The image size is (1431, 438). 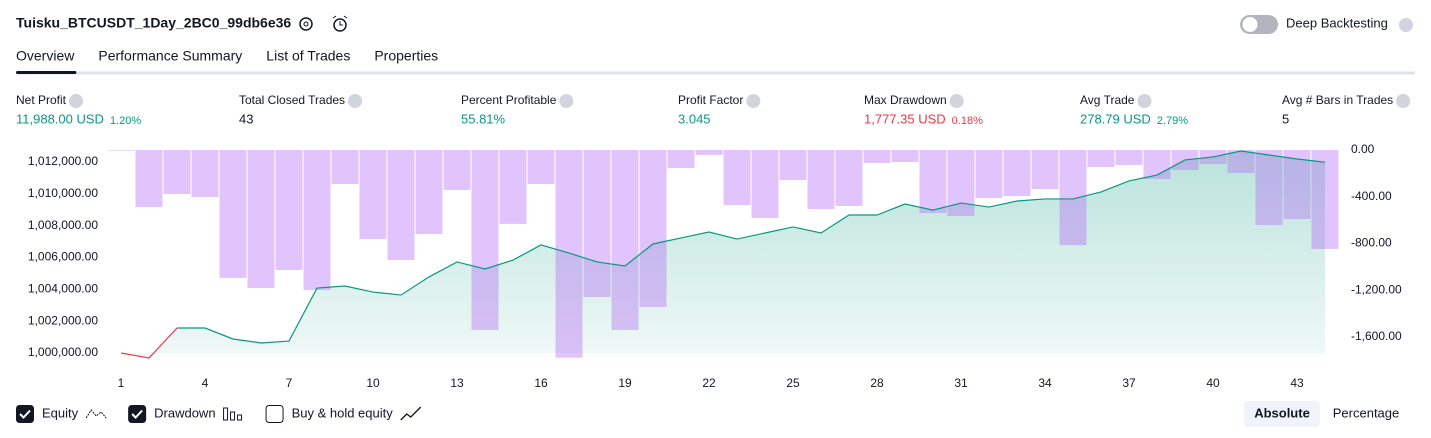 What do you see at coordinates (63, 352) in the screenshot?
I see `y-tick-label: 1,000,000.00` at bounding box center [63, 352].